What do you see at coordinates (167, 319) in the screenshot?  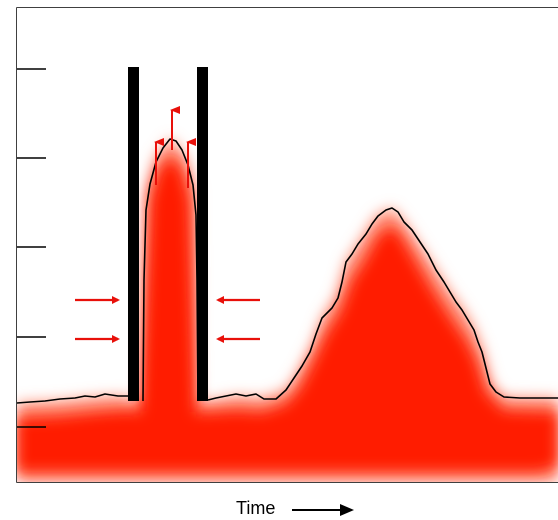 I see `compression-arrows` at bounding box center [167, 319].